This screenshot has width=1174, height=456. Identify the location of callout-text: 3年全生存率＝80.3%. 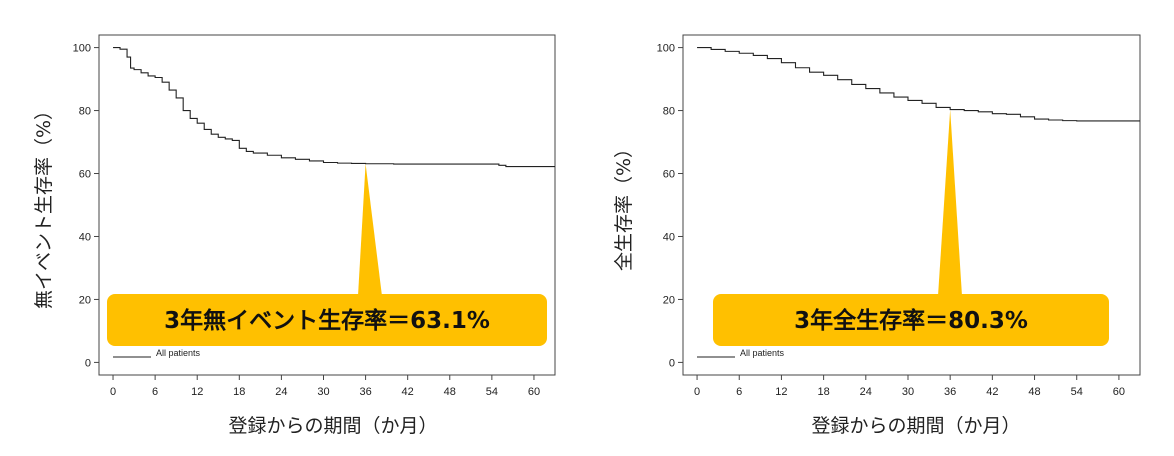
(911, 320).